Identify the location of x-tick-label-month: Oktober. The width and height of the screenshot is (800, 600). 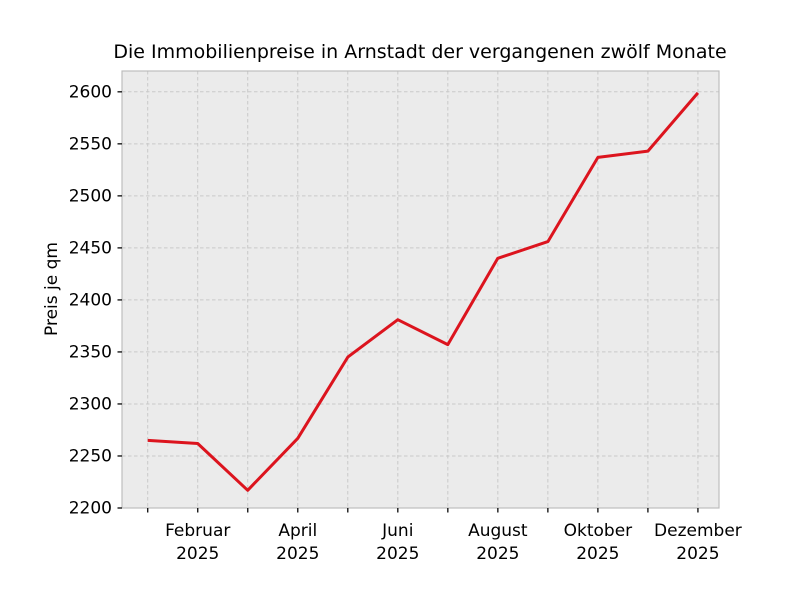
(598, 531).